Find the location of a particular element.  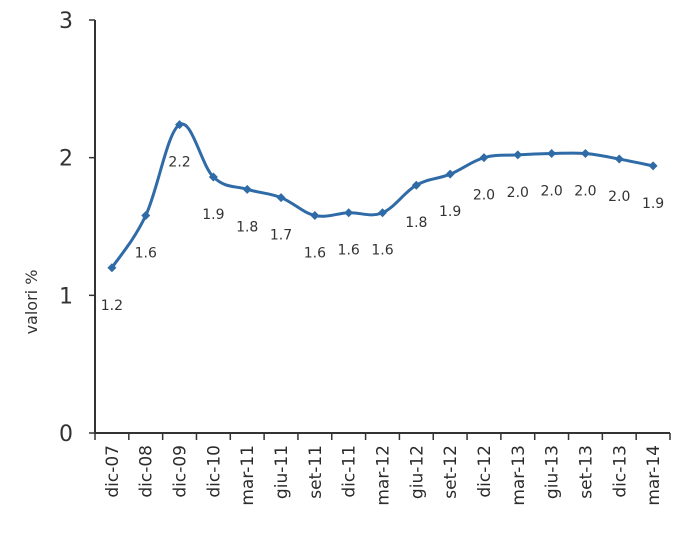

x-tick-label: dic-13 is located at coordinates (620, 471).